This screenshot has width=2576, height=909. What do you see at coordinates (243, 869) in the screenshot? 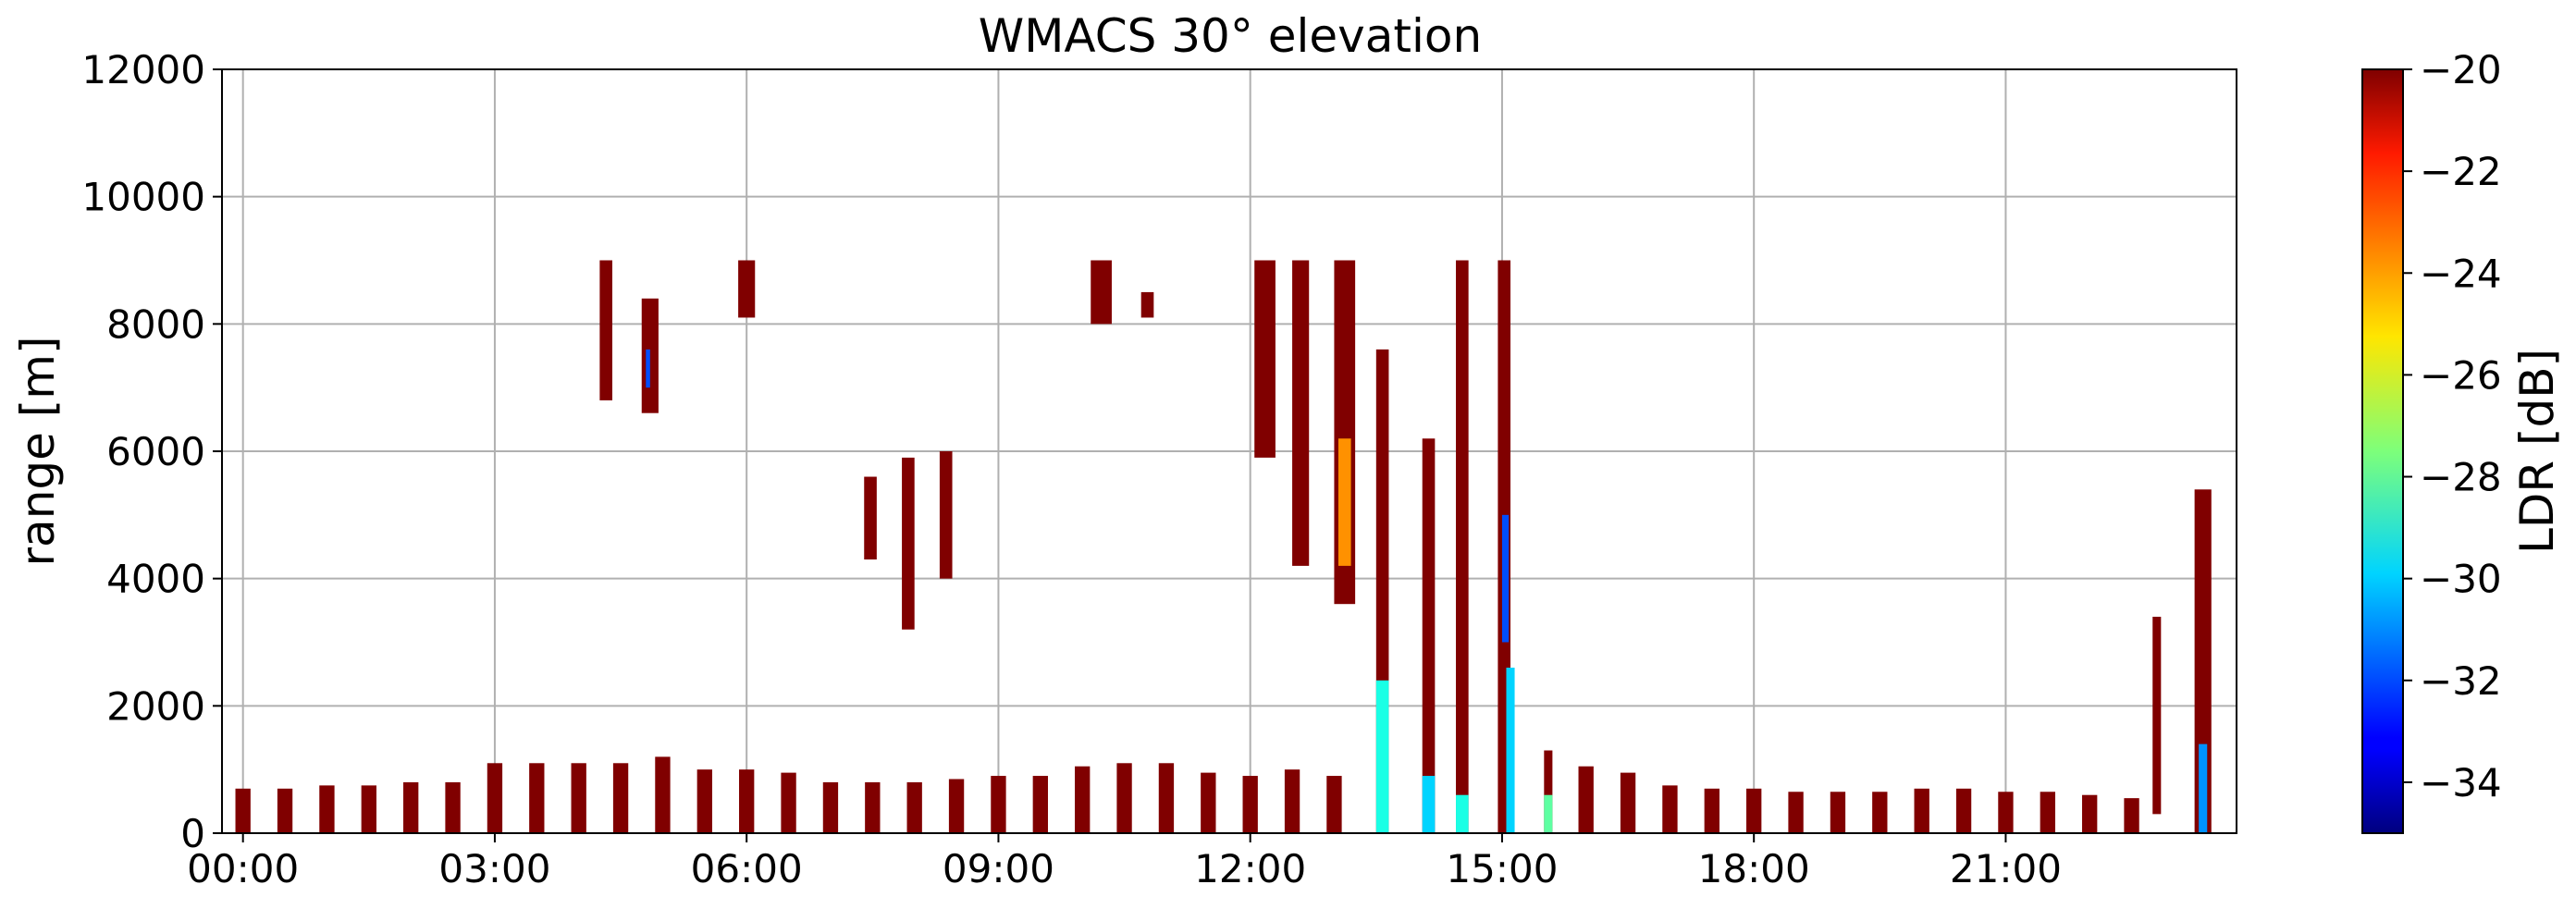
I see `x-tick-label: 00:00` at bounding box center [243, 869].